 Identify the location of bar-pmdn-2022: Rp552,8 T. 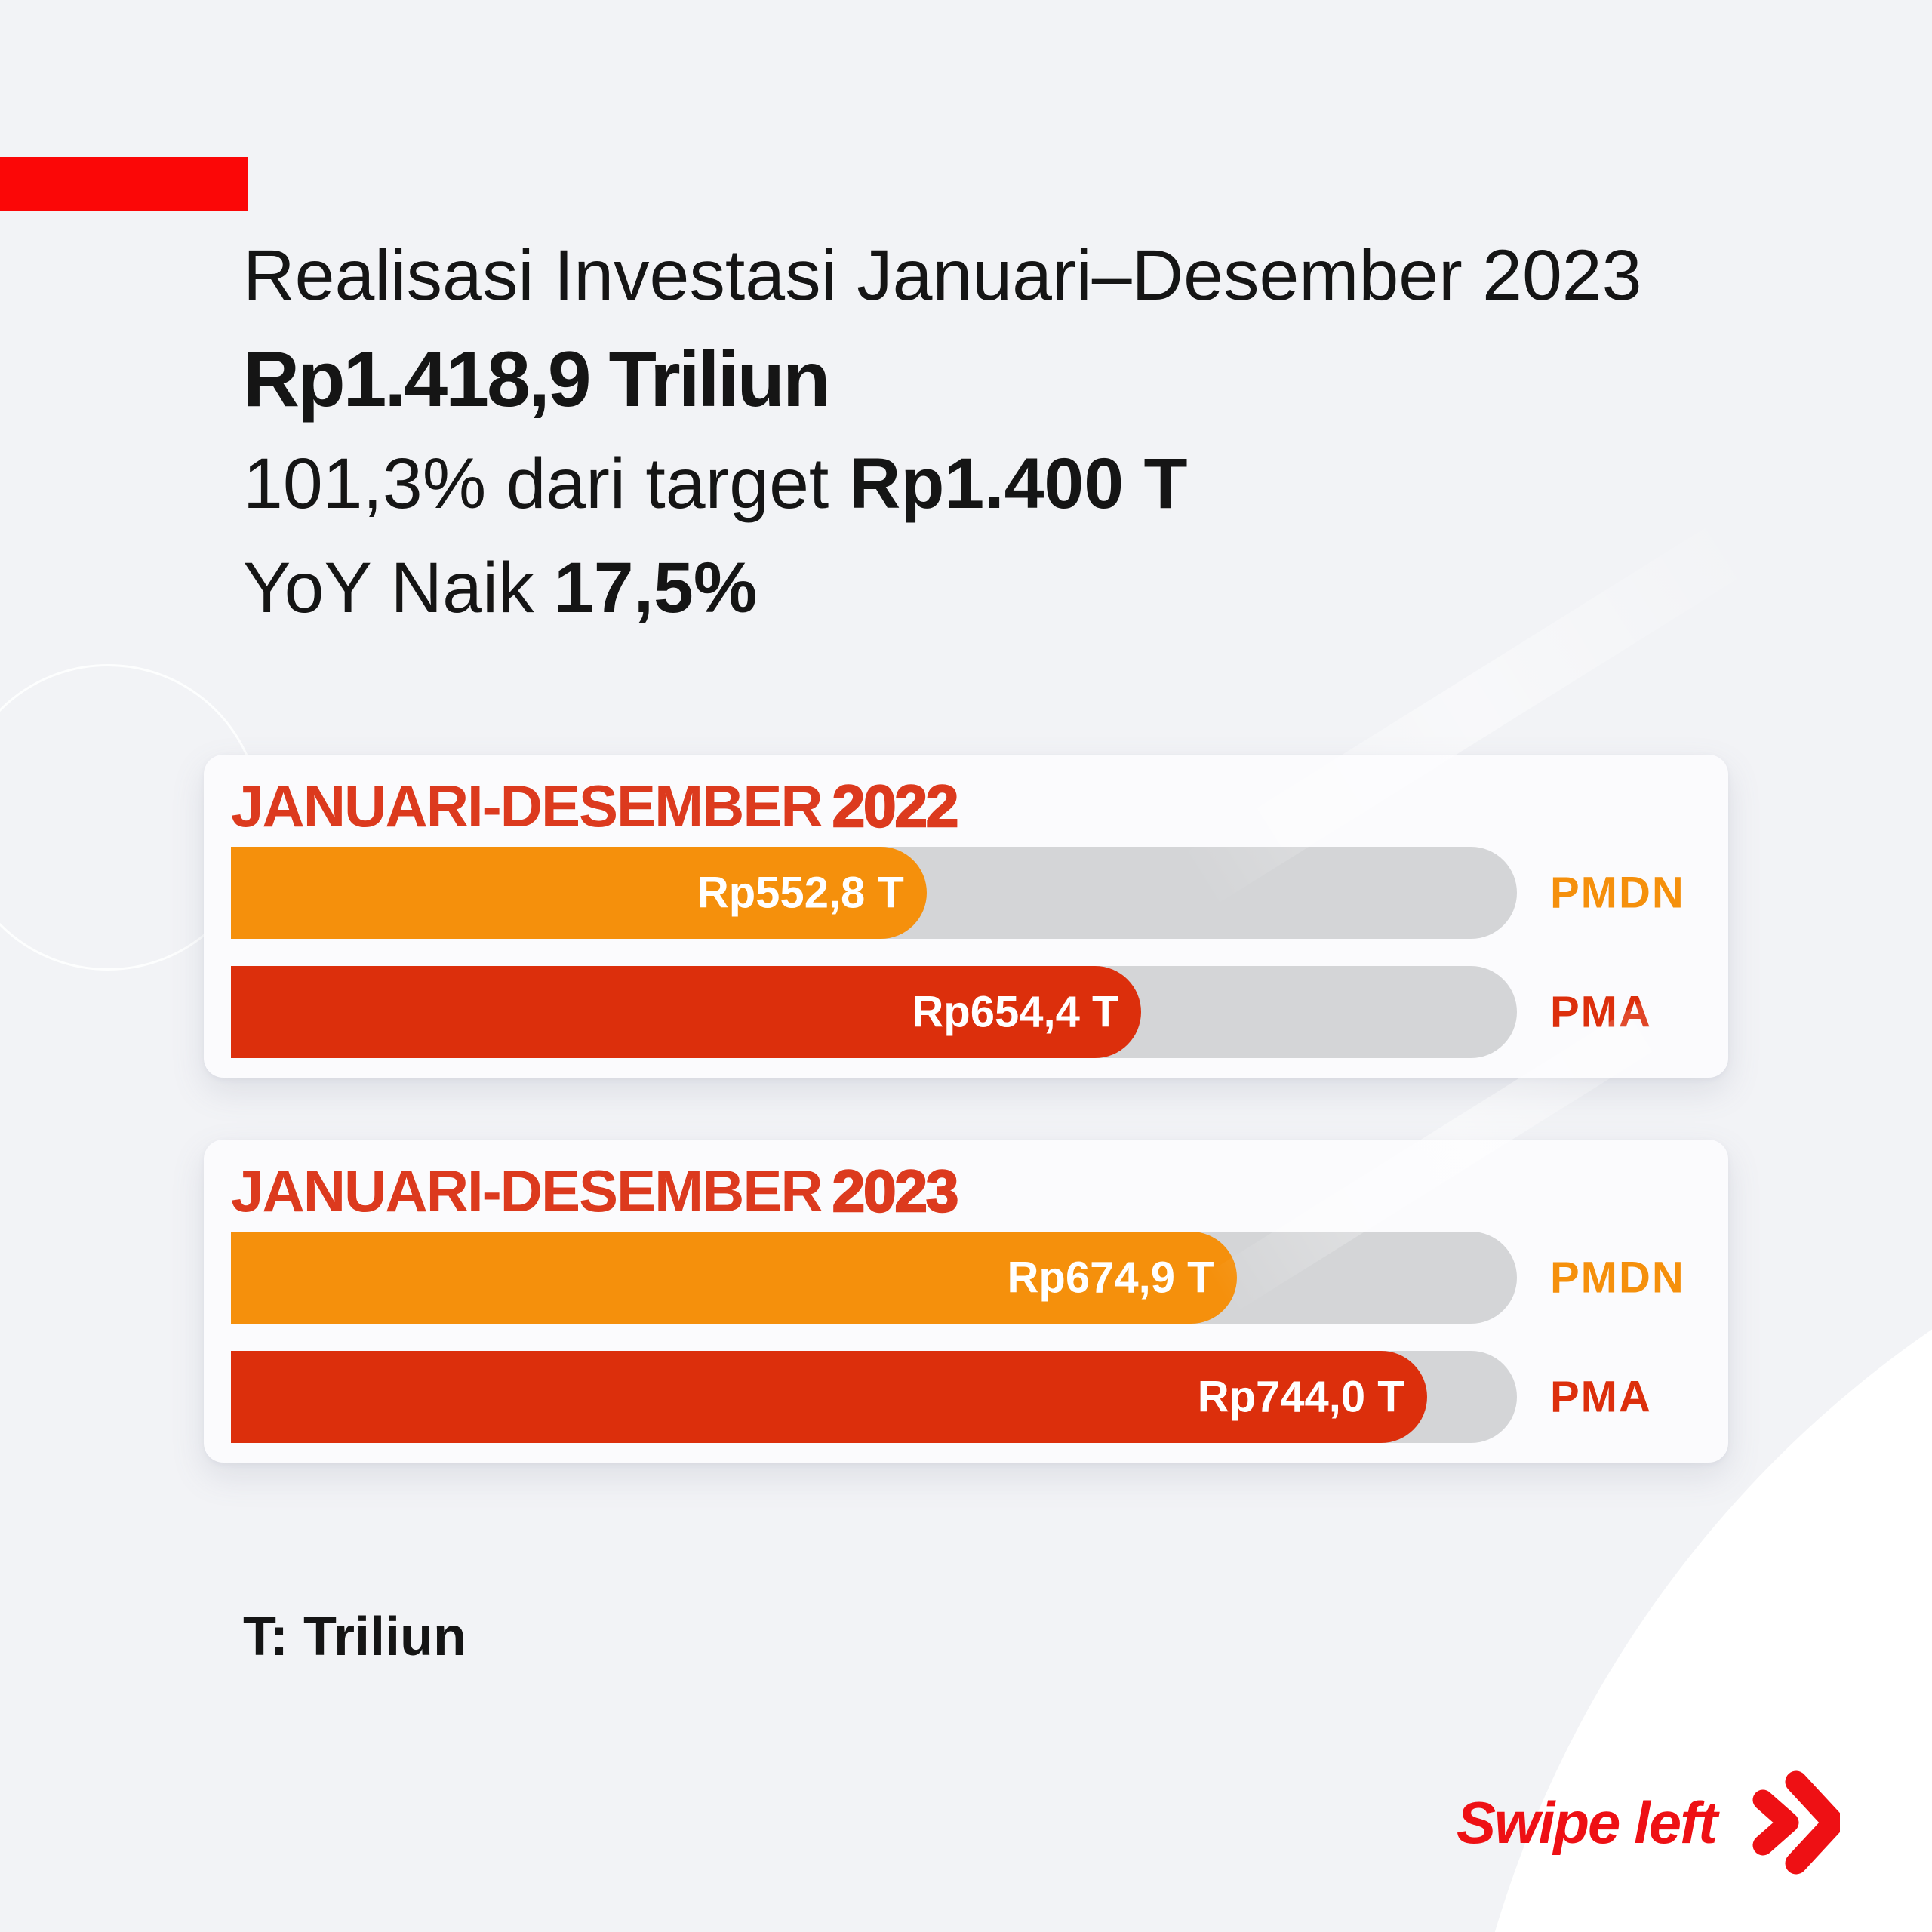
(579, 893).